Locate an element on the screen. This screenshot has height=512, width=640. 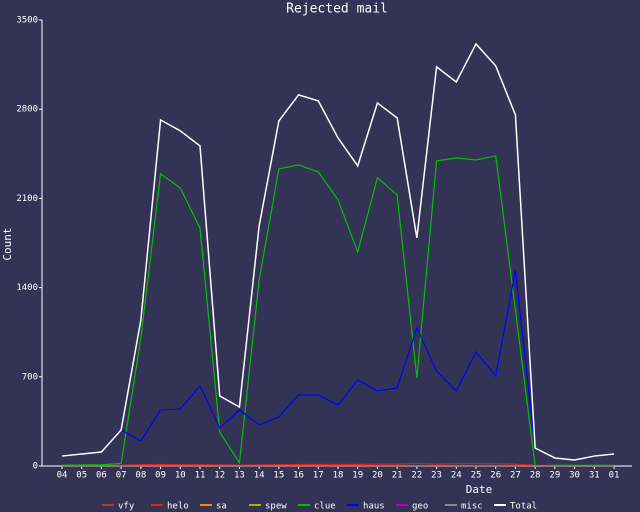
x-tick-label: 19 is located at coordinates (357, 476).